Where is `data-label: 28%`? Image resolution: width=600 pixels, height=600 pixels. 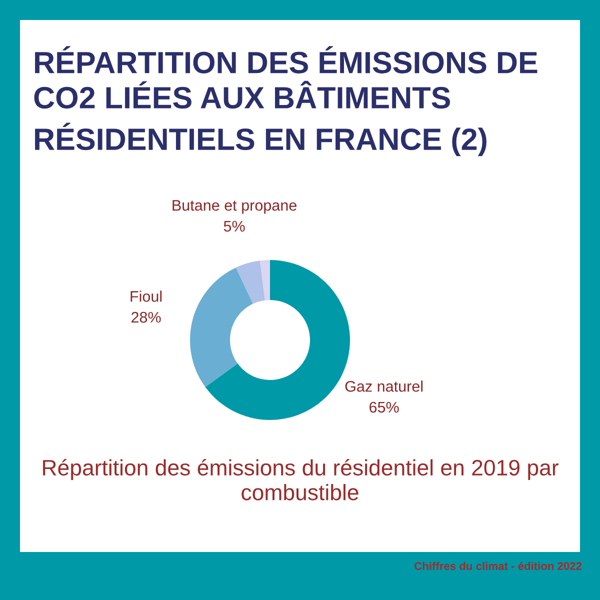
data-label: 28% is located at coordinates (146, 317).